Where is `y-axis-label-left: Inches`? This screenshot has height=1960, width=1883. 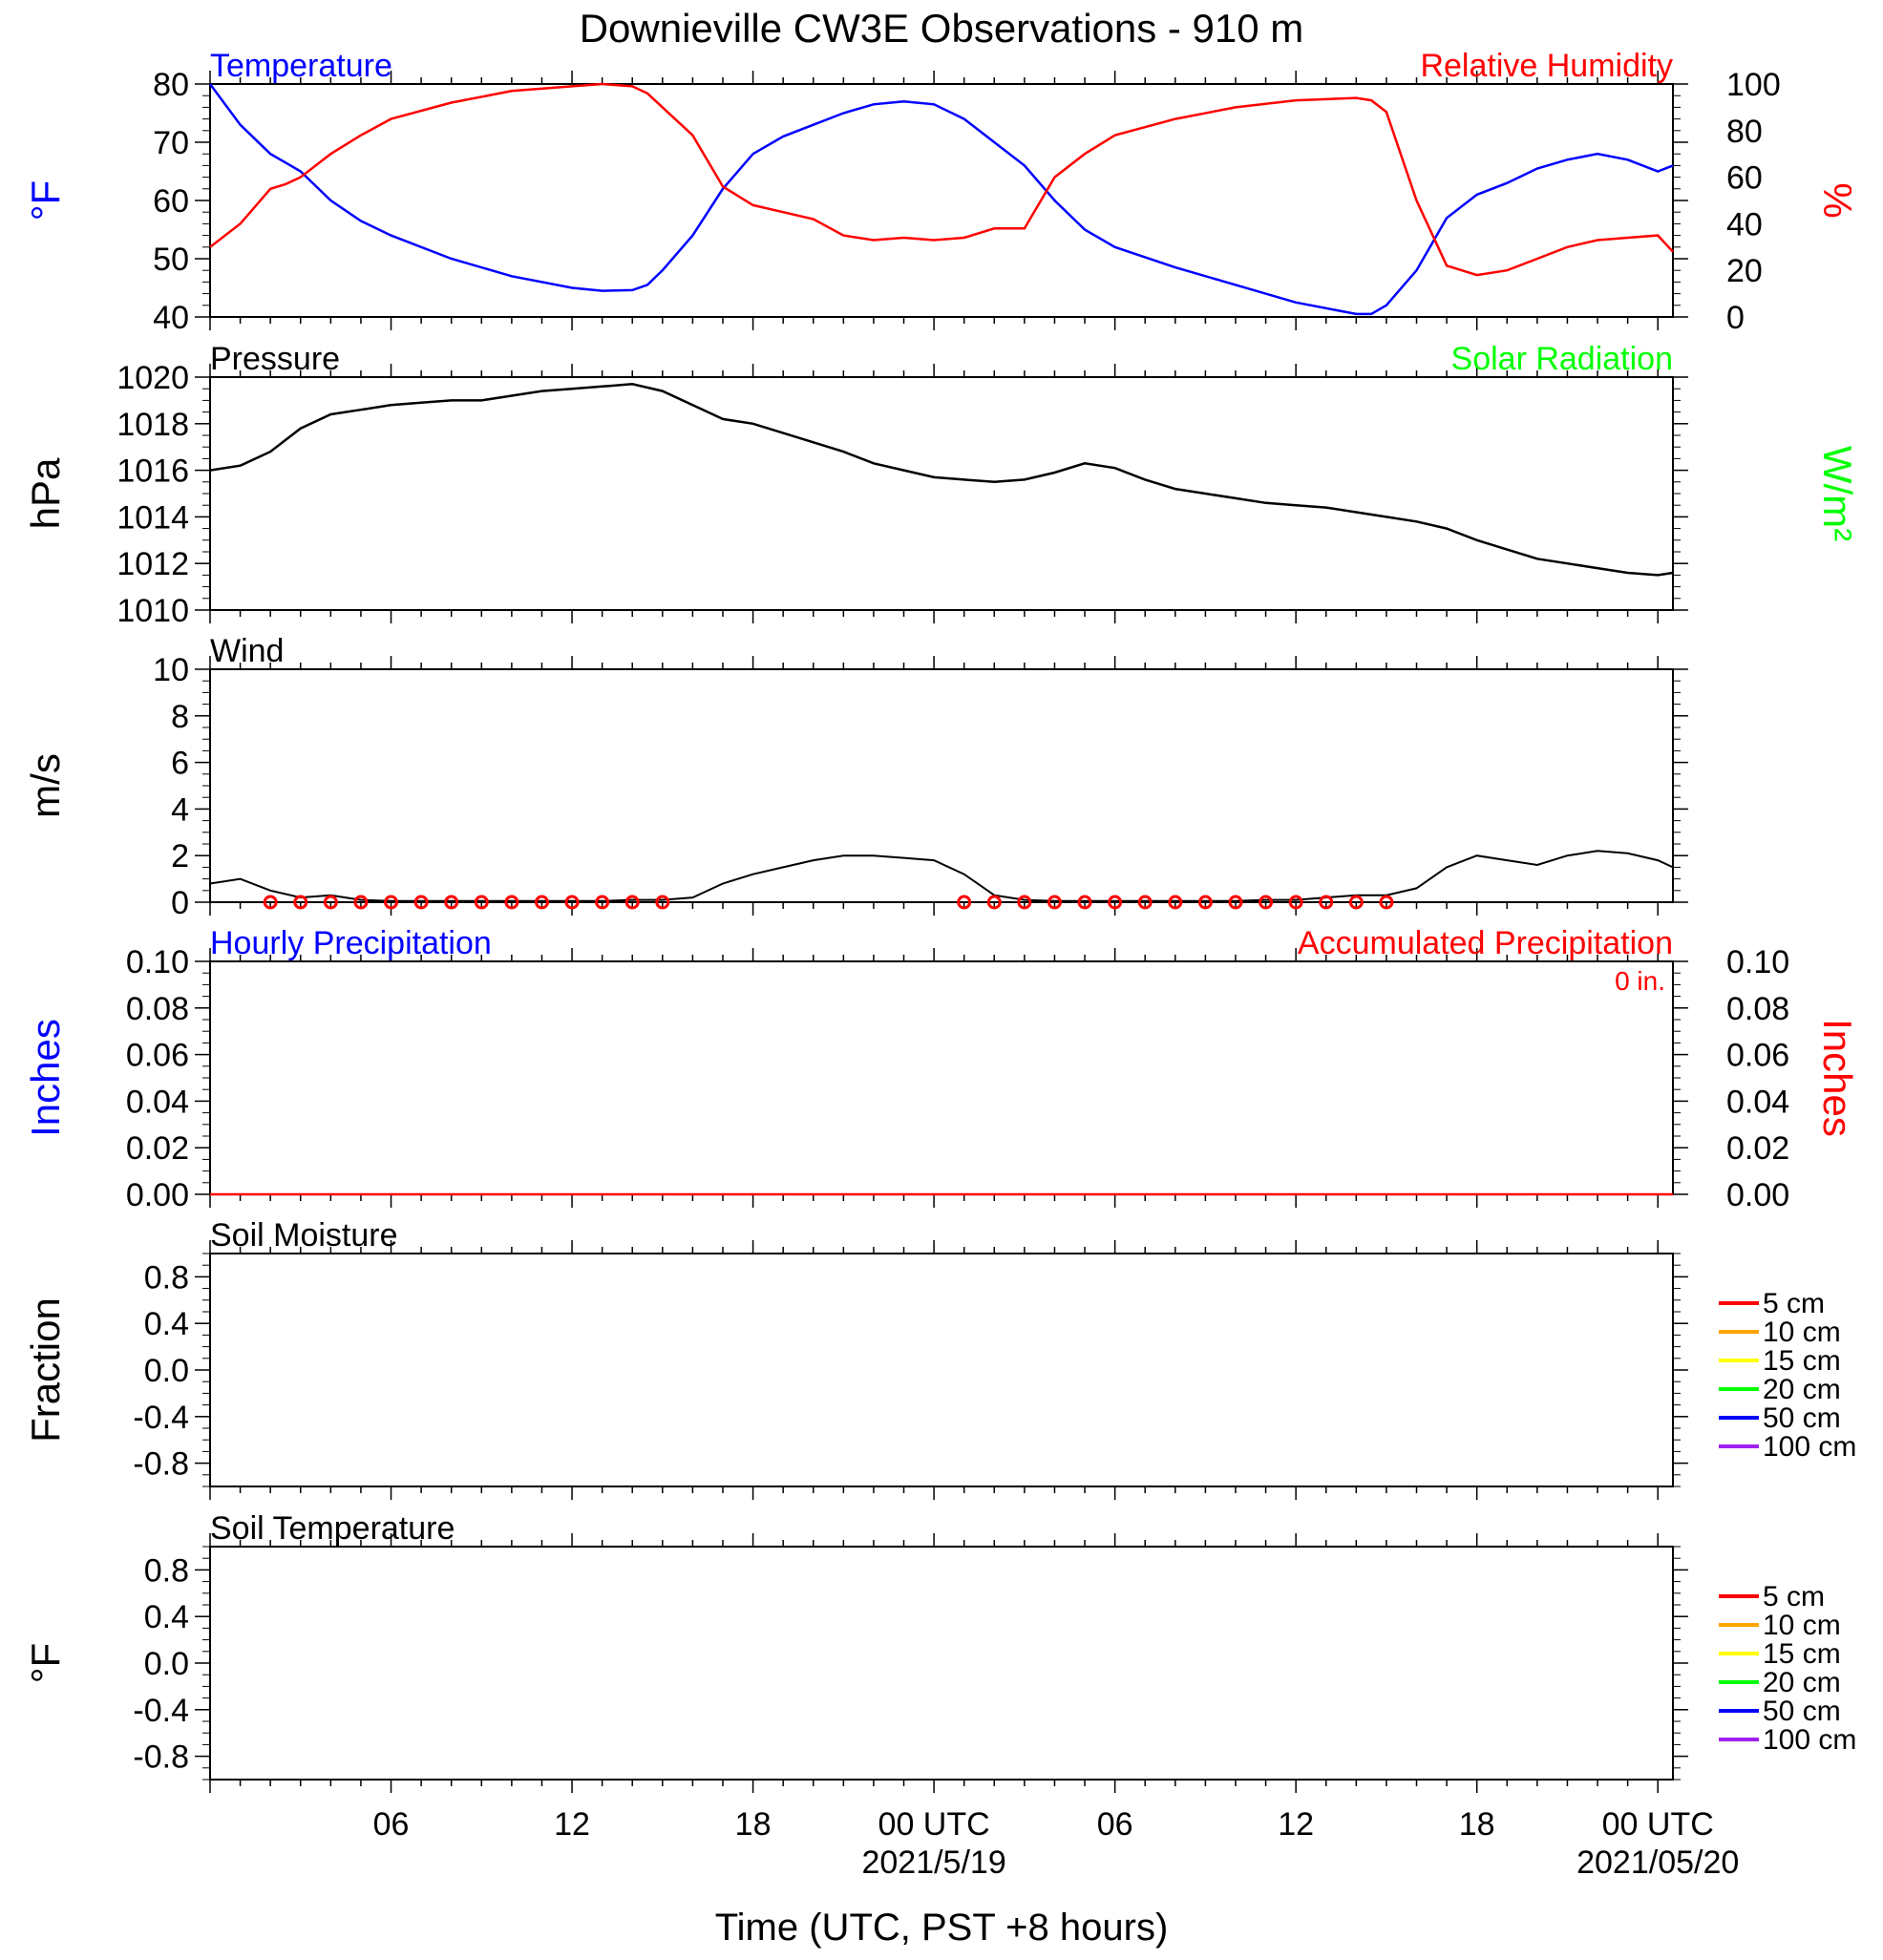
y-axis-label-left: Inches is located at coordinates (45, 1078).